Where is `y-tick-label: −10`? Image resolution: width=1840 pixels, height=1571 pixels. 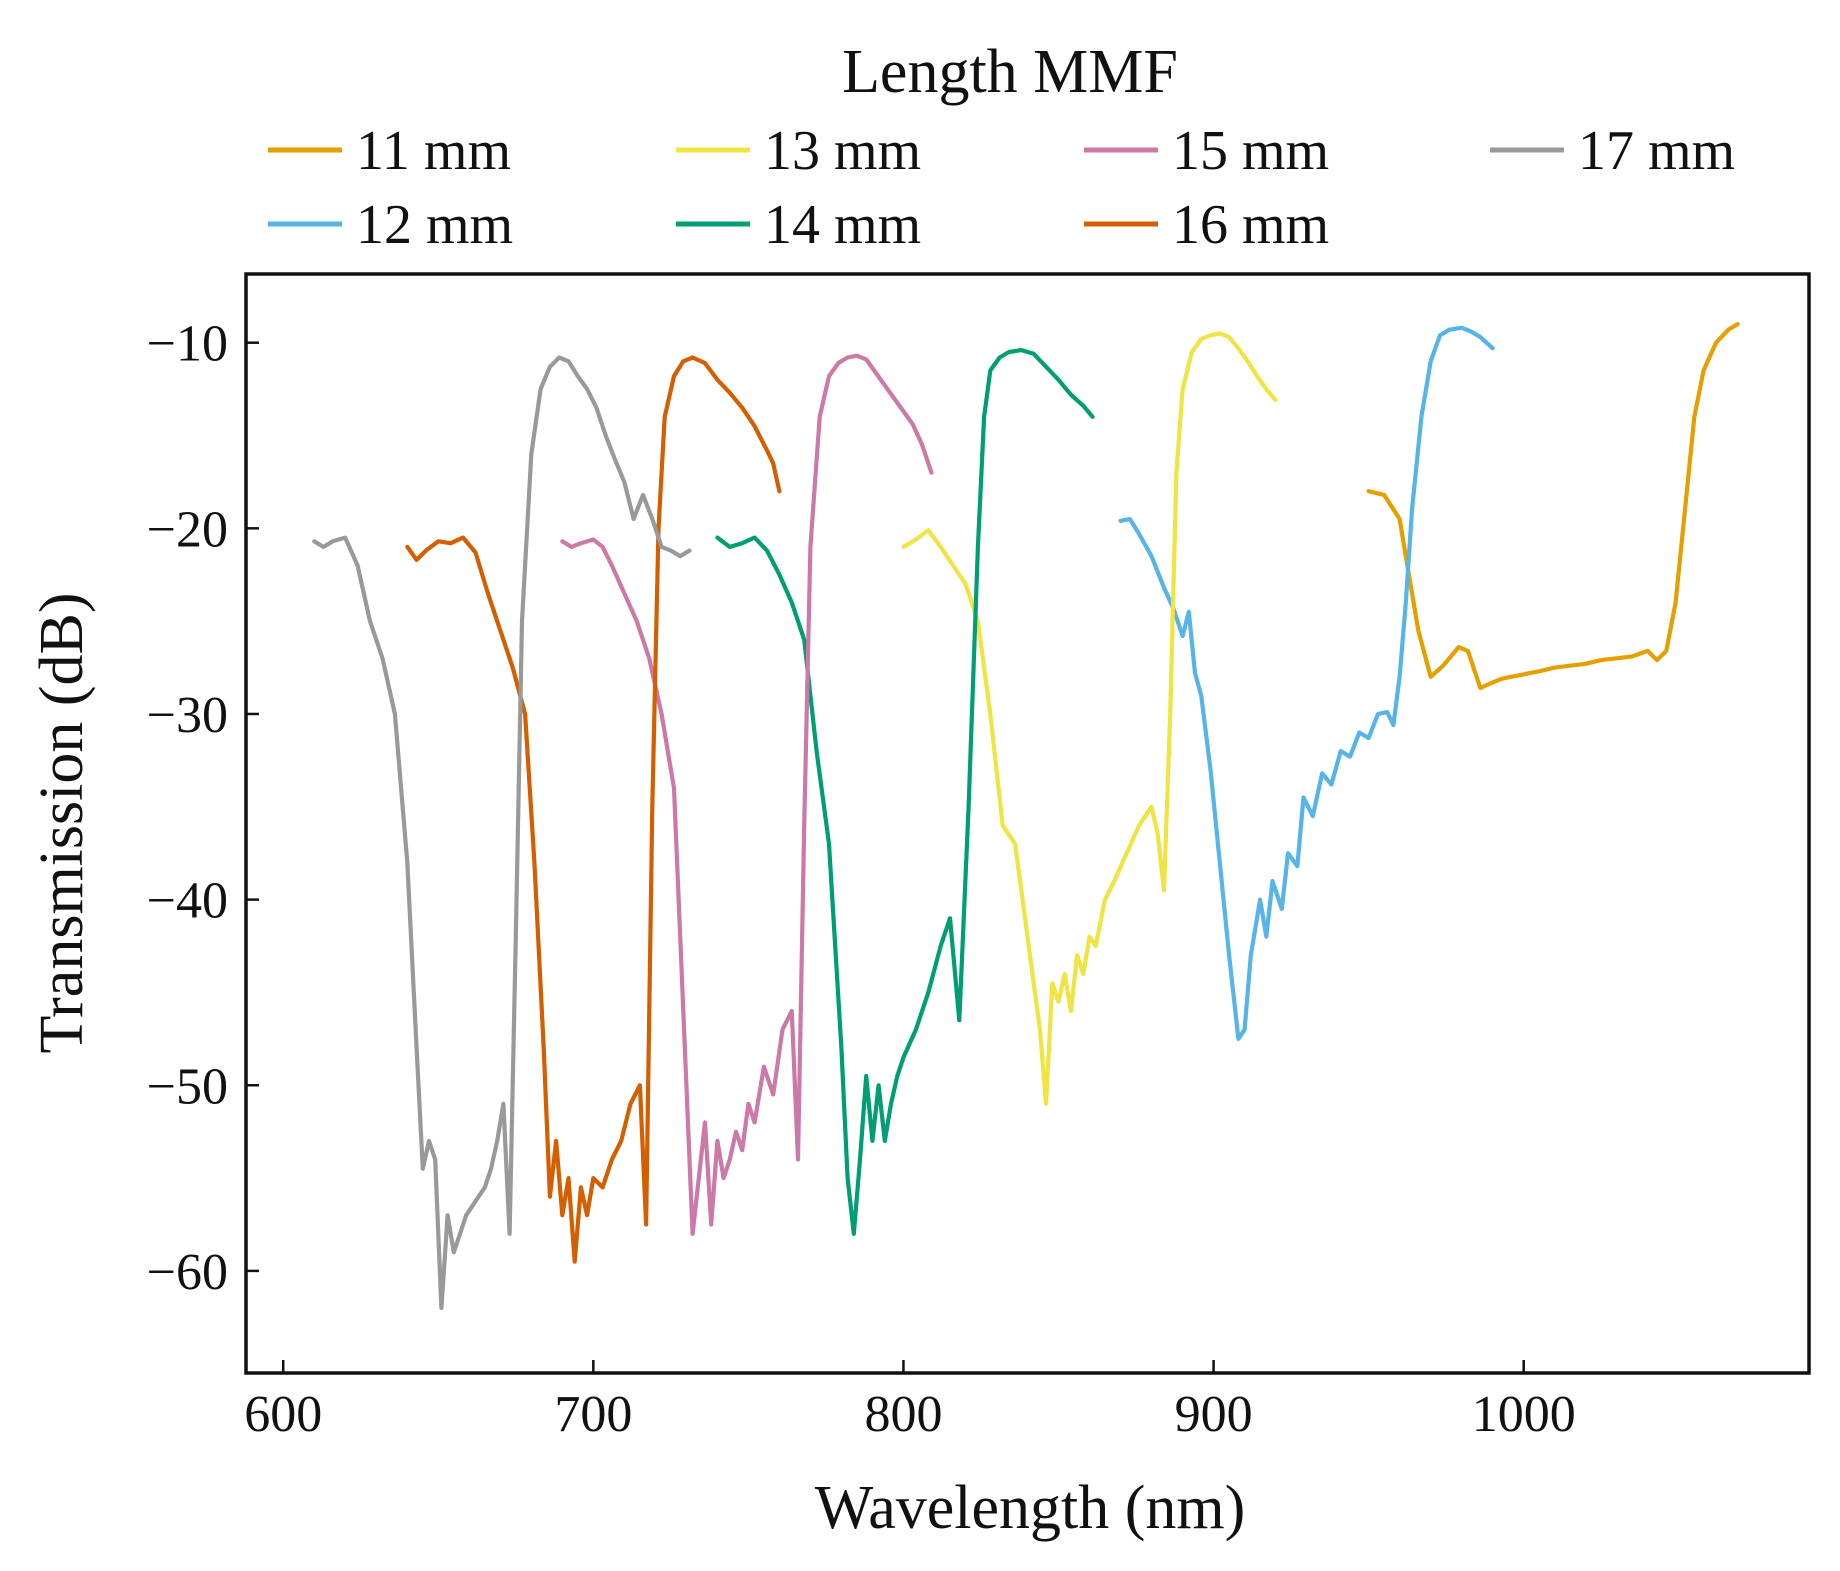 y-tick-label: −10 is located at coordinates (187, 344).